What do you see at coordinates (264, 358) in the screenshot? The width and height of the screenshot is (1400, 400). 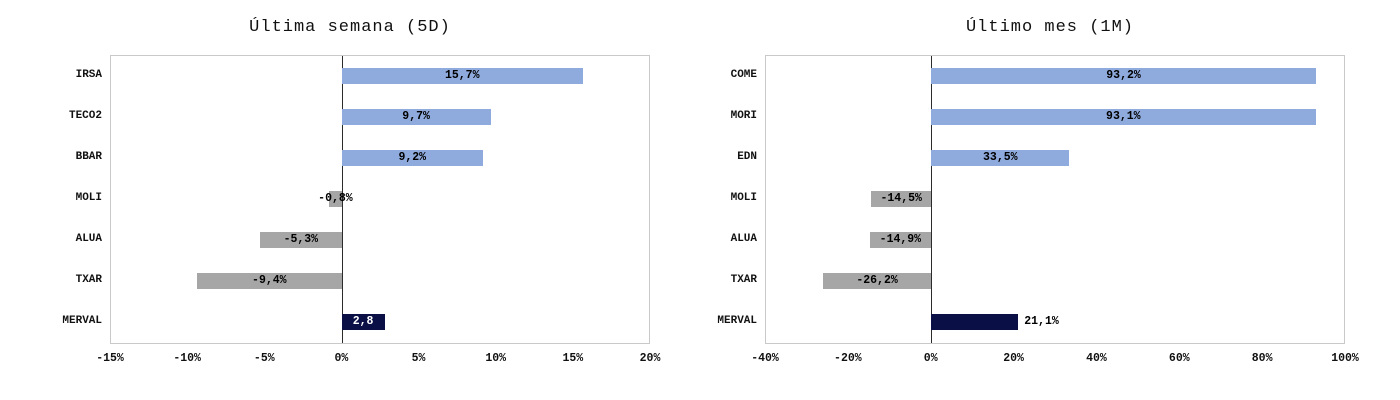 I see `x-tick-label: -5%` at bounding box center [264, 358].